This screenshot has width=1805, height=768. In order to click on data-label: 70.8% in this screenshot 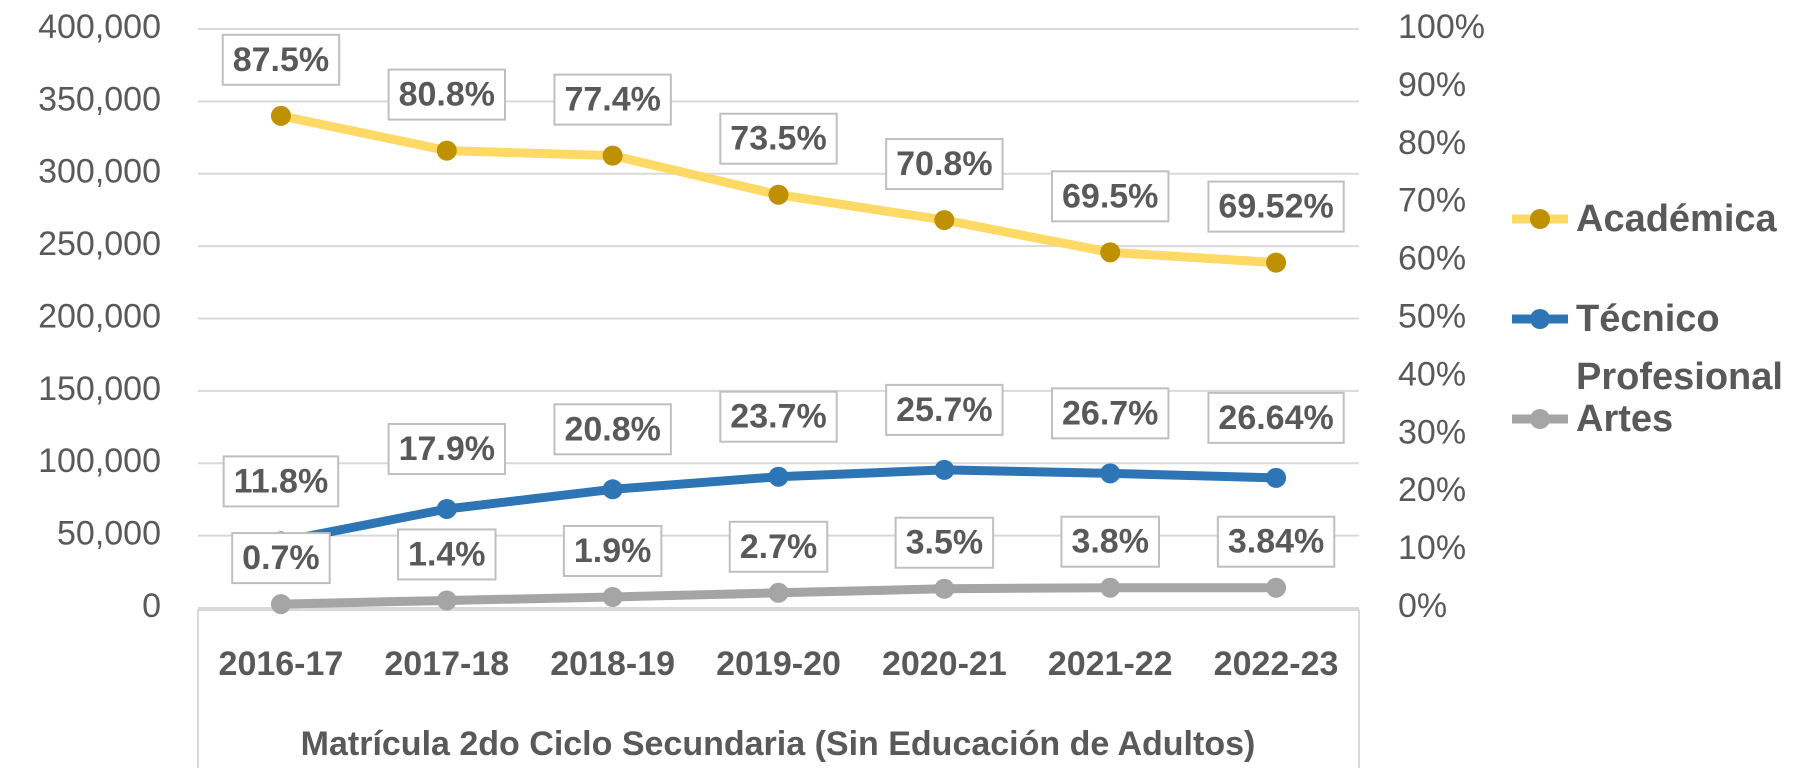, I will do `click(944, 164)`.